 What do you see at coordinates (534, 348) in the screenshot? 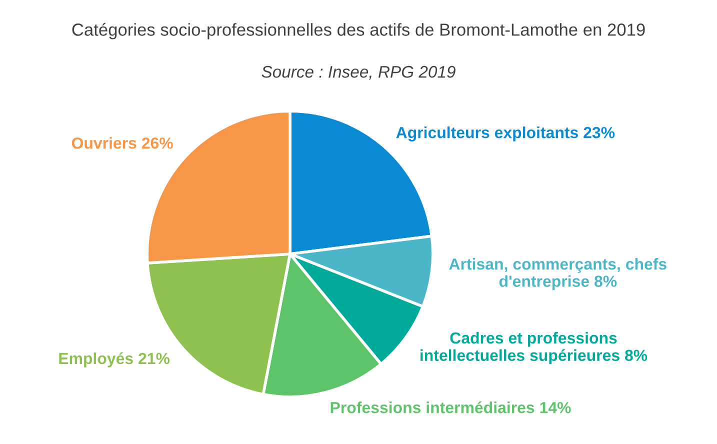
I see `slice-label: Cadres et professions intellectuelles supérieures 8%` at bounding box center [534, 348].